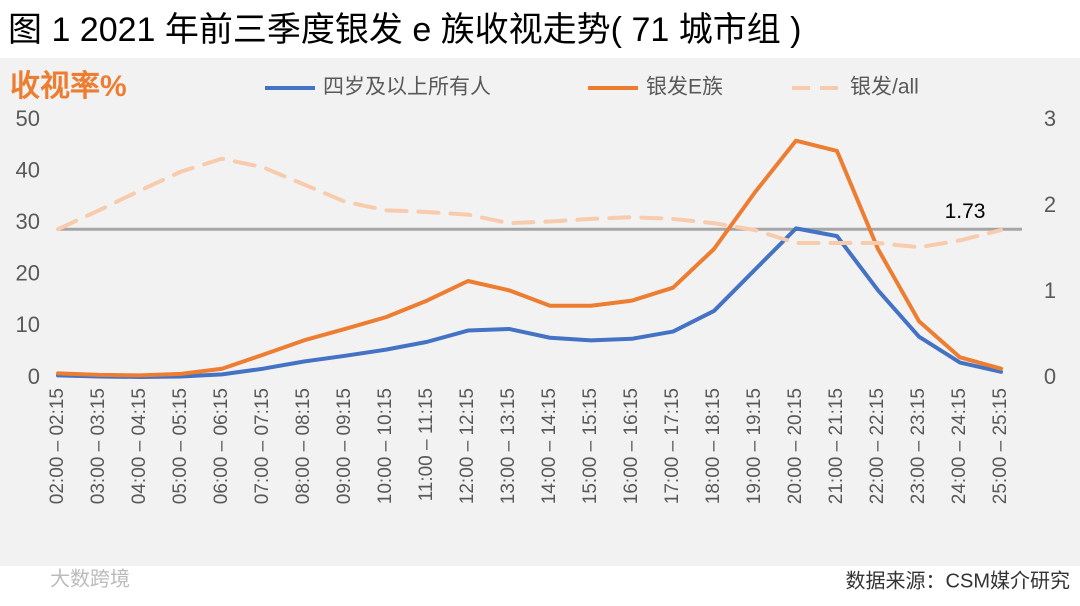  What do you see at coordinates (958, 580) in the screenshot?
I see `source: 数据来源：CSM媒介研究` at bounding box center [958, 580].